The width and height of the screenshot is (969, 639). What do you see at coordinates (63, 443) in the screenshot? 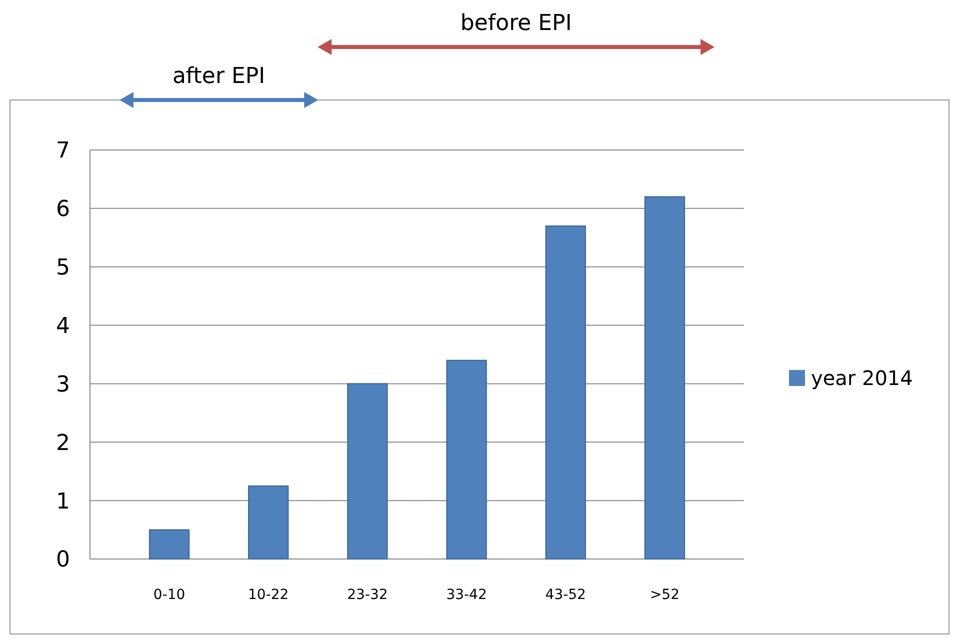
I see `y-tick-label: 2` at bounding box center [63, 443].